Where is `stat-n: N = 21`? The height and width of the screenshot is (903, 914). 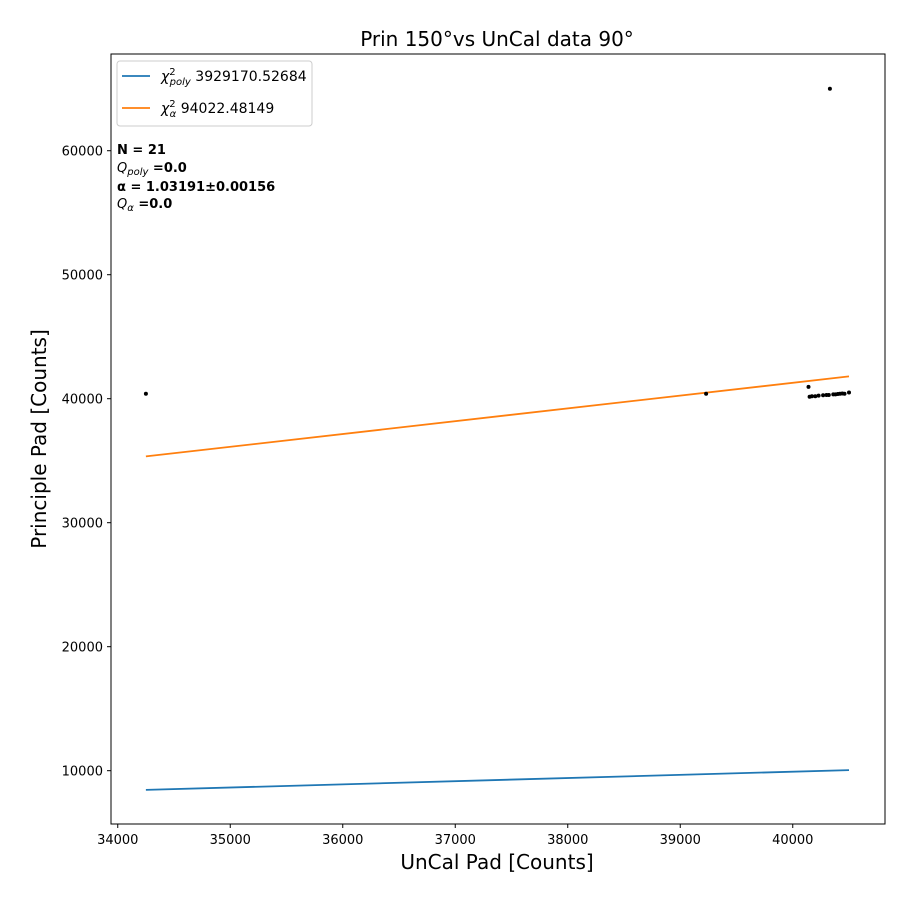
stat-n: N = 21 is located at coordinates (141, 150).